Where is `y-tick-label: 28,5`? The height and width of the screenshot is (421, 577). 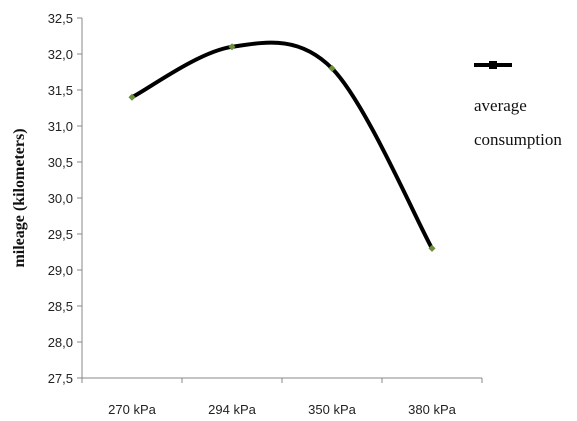
y-tick-label: 28,5 is located at coordinates (60, 306).